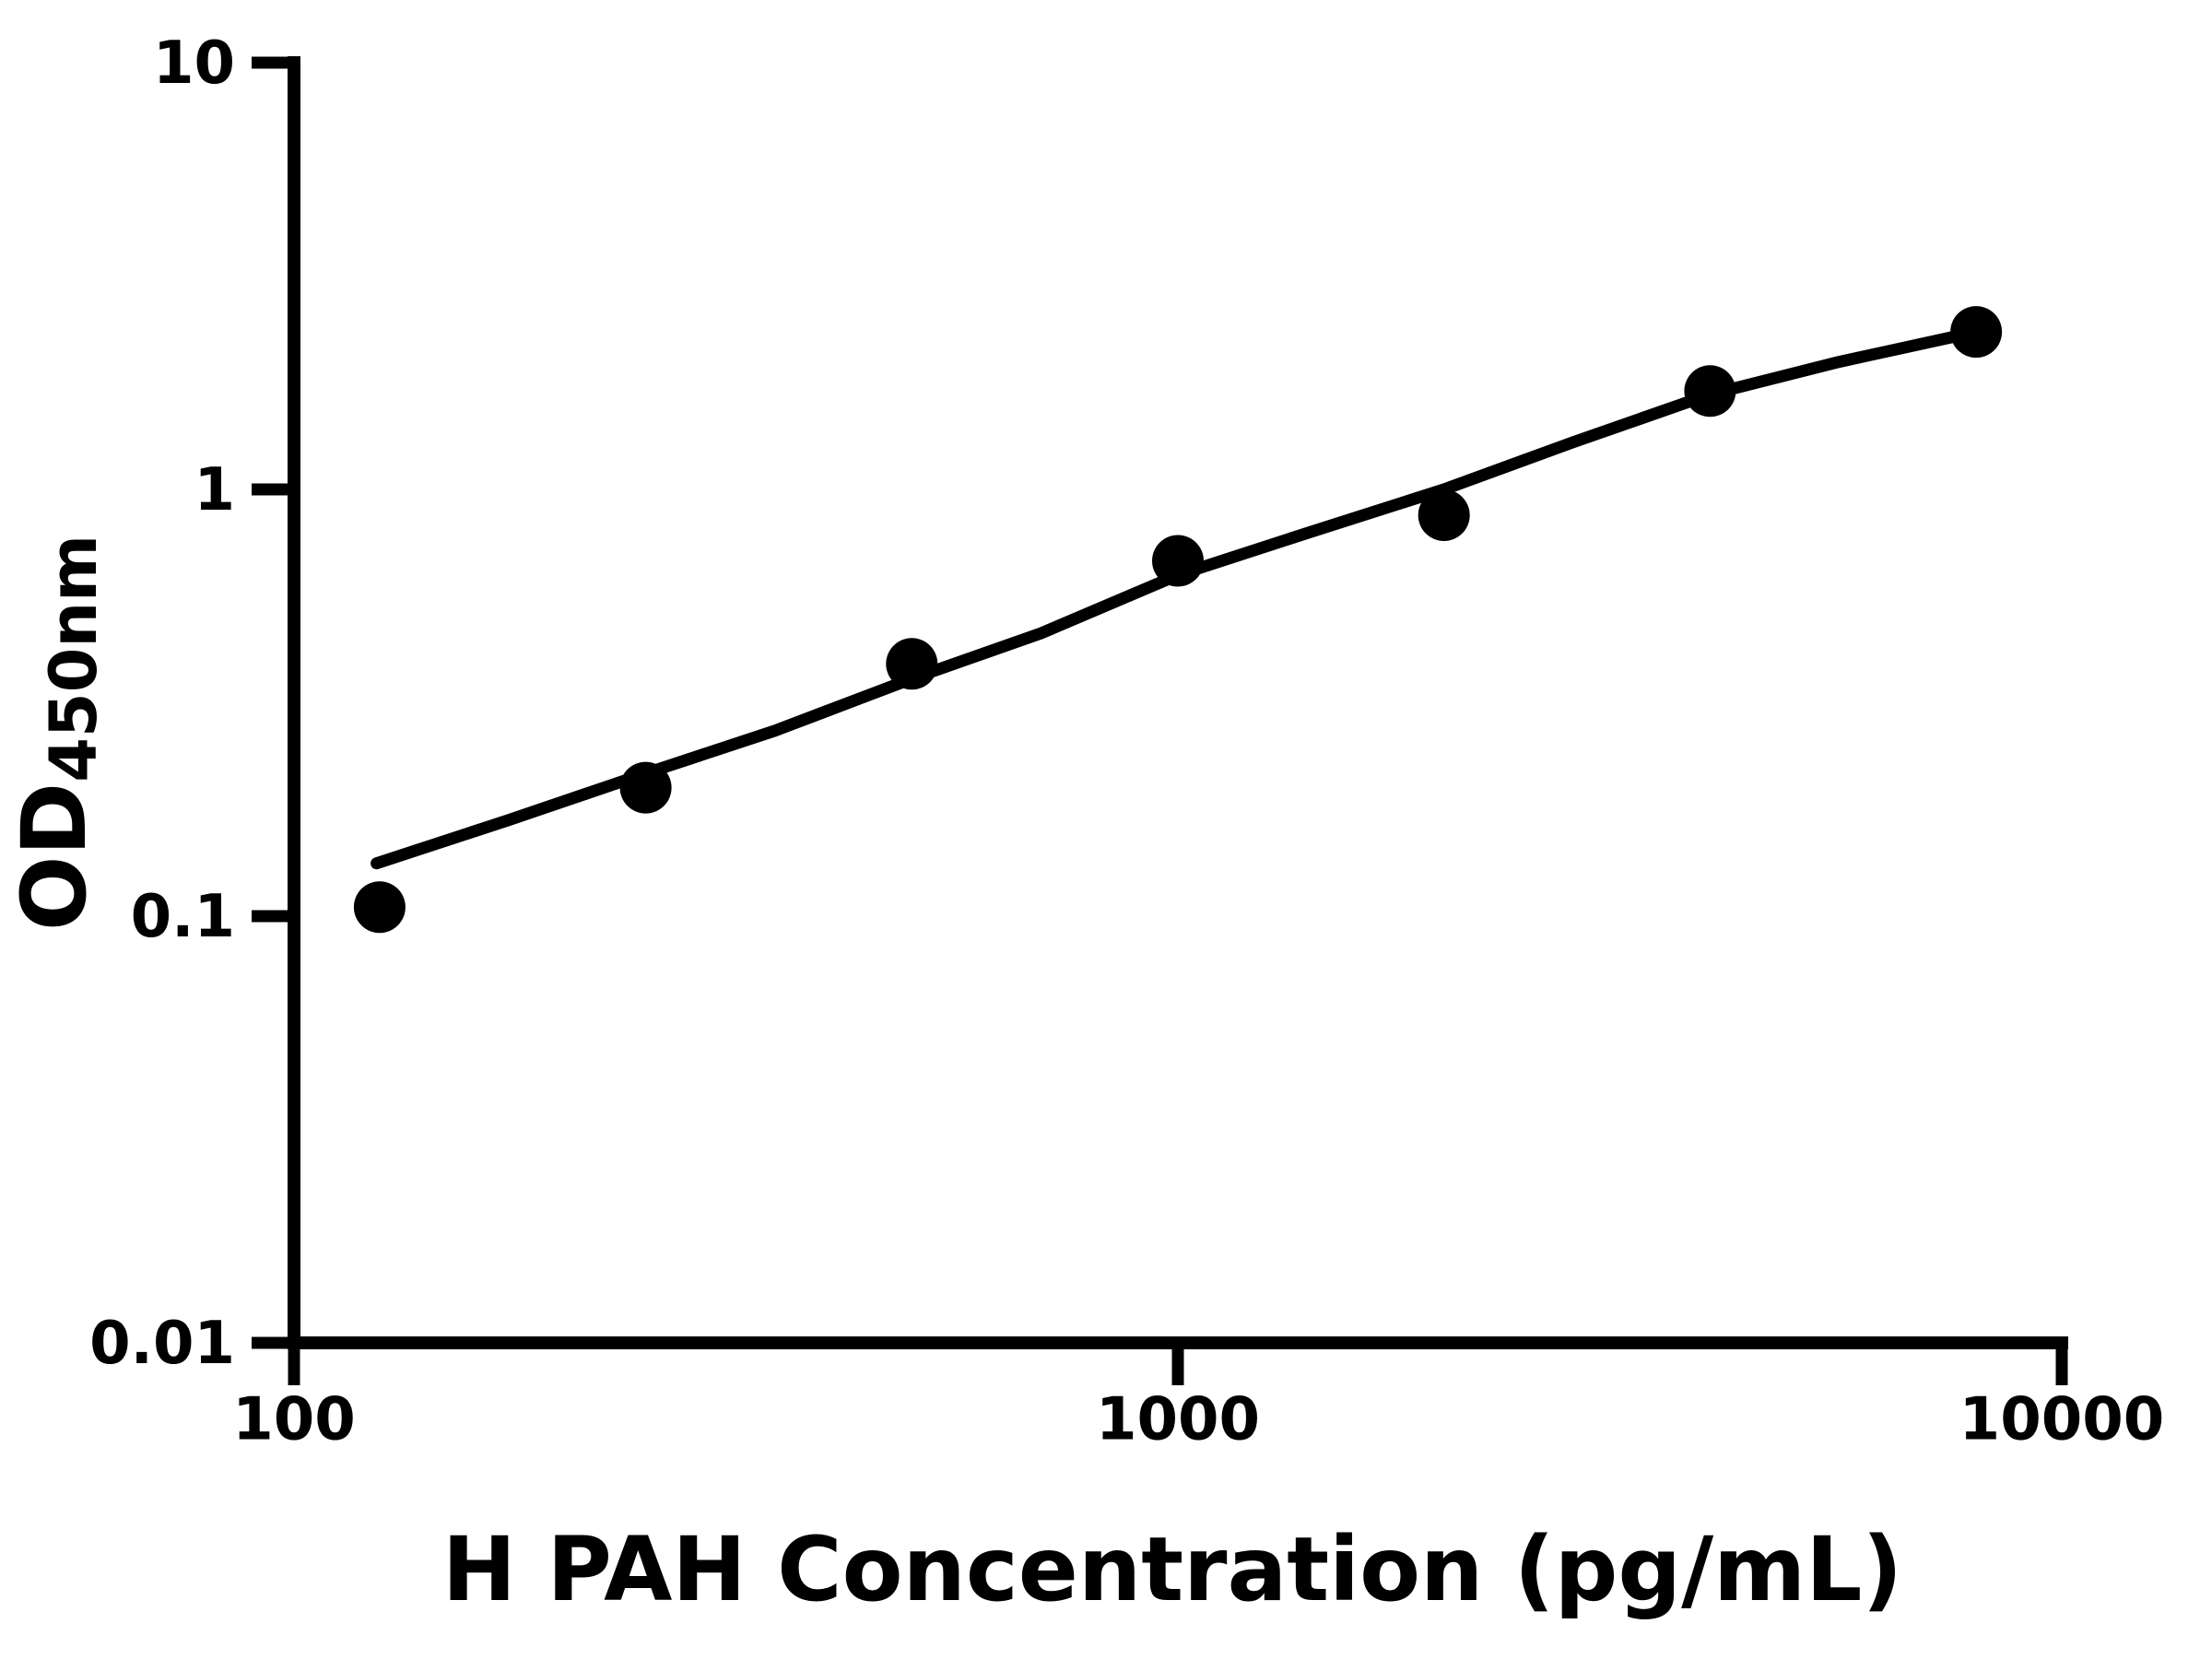  Describe the element at coordinates (191, 703) in the screenshot. I see `y-tick-group: 10 1 0.1 0.01` at that location.